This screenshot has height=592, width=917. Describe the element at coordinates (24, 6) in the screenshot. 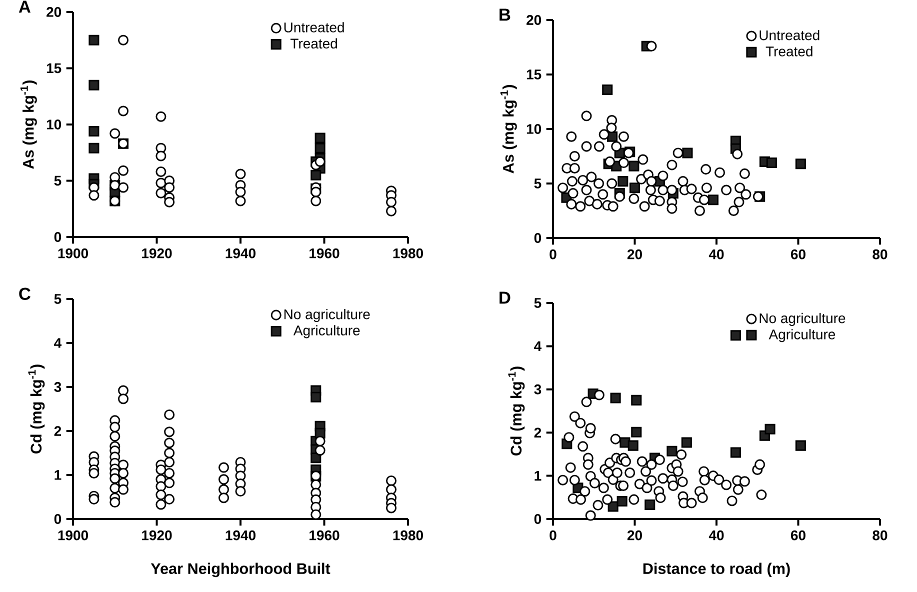

I see `chart-title: A` at that location.